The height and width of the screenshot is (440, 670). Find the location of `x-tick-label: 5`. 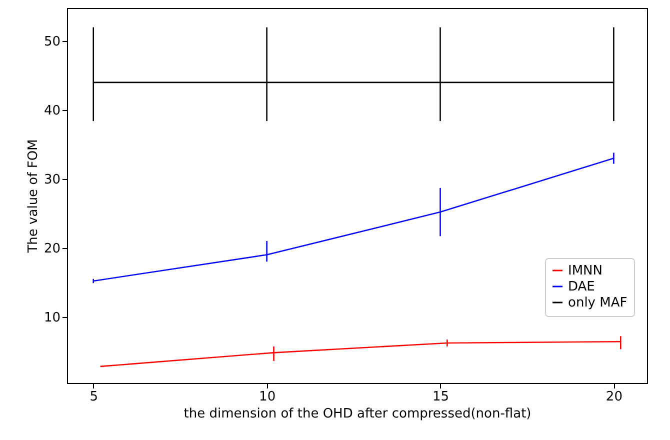

x-tick-label: 5 is located at coordinates (94, 397).